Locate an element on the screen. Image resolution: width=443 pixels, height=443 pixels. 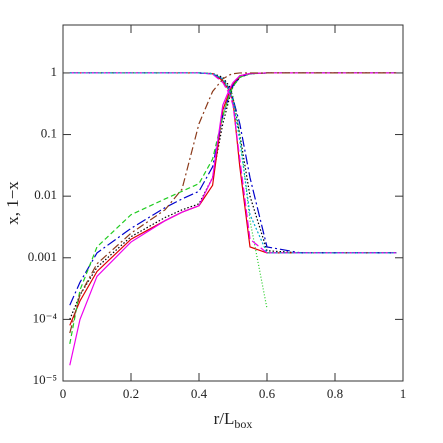
x-tick-label: 0.6 is located at coordinates (267, 393).